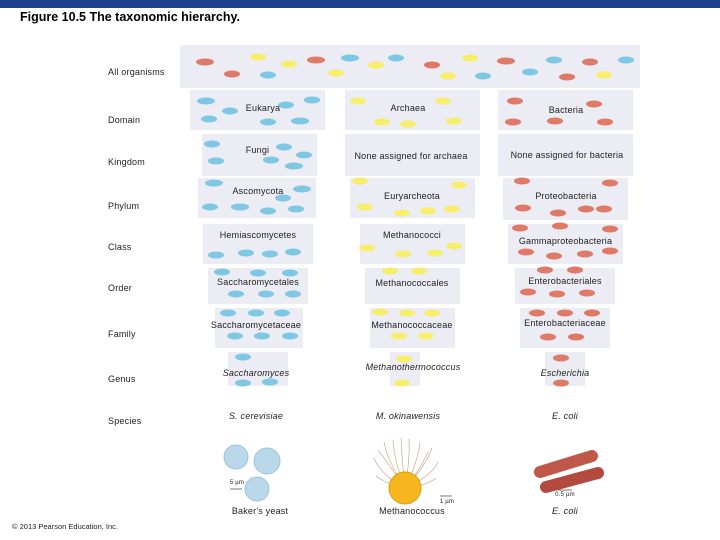 The image size is (720, 540). What do you see at coordinates (566, 110) in the screenshot?
I see `bacteria-domain-label: Bacteria` at bounding box center [566, 110].